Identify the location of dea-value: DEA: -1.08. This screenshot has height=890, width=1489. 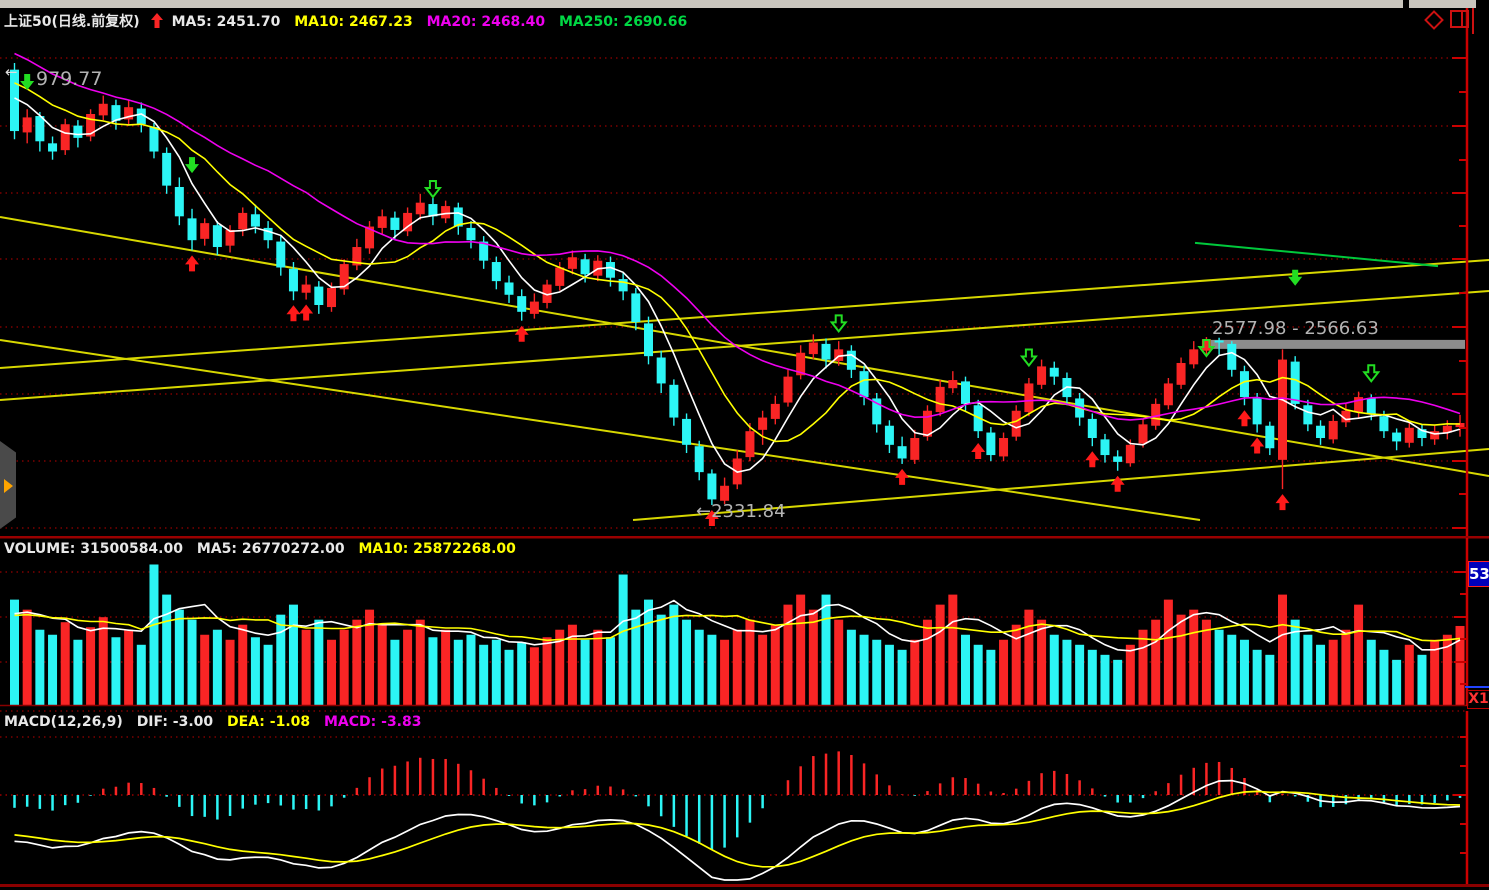
(269, 722).